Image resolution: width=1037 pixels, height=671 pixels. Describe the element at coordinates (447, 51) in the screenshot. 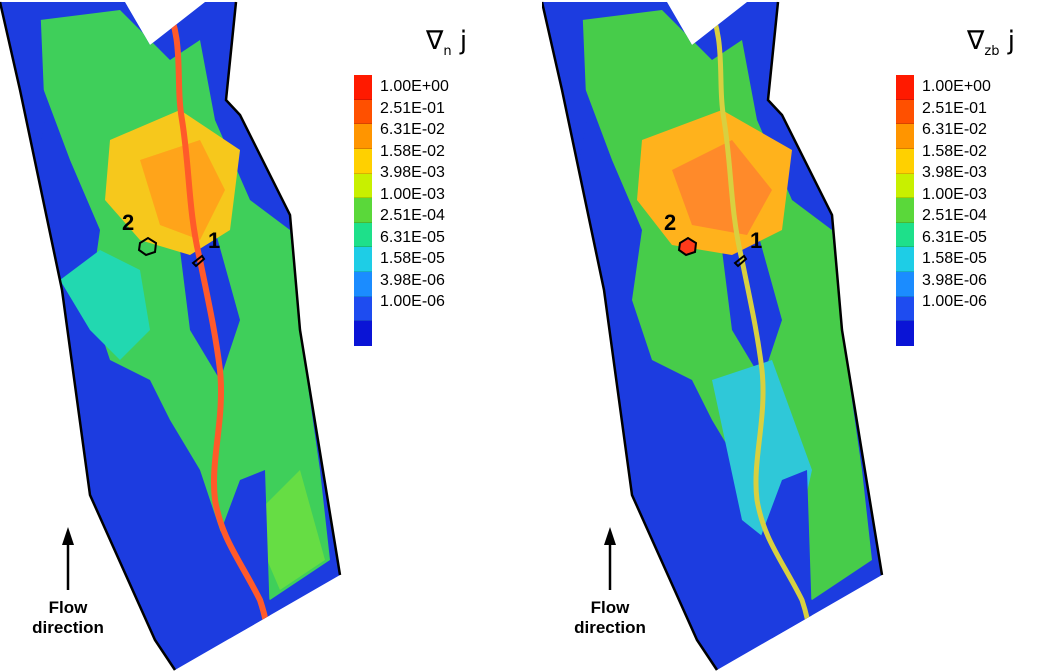

I see `legend-title-subscript: n` at that location.